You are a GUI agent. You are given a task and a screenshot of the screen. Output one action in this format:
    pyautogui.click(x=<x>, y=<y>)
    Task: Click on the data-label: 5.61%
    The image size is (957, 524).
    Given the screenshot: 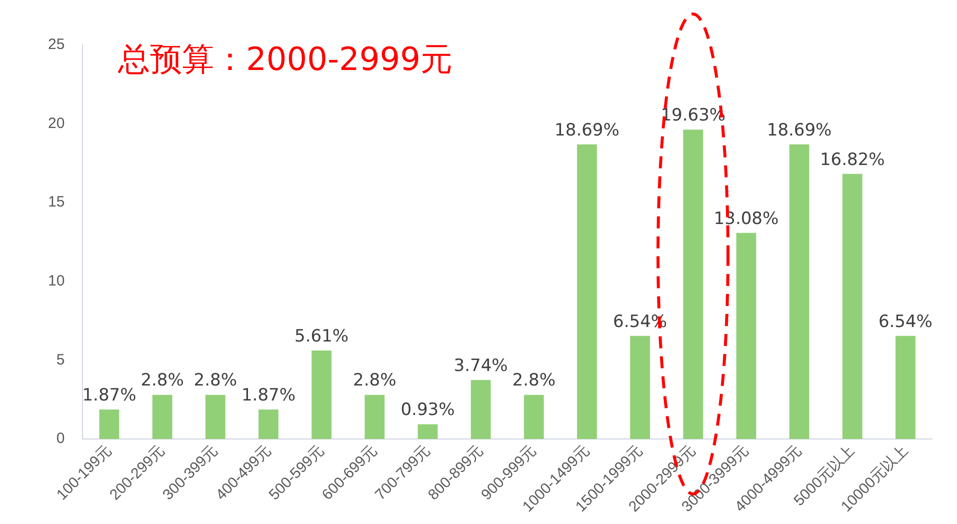 What is the action you would take?
    pyautogui.click(x=321, y=336)
    